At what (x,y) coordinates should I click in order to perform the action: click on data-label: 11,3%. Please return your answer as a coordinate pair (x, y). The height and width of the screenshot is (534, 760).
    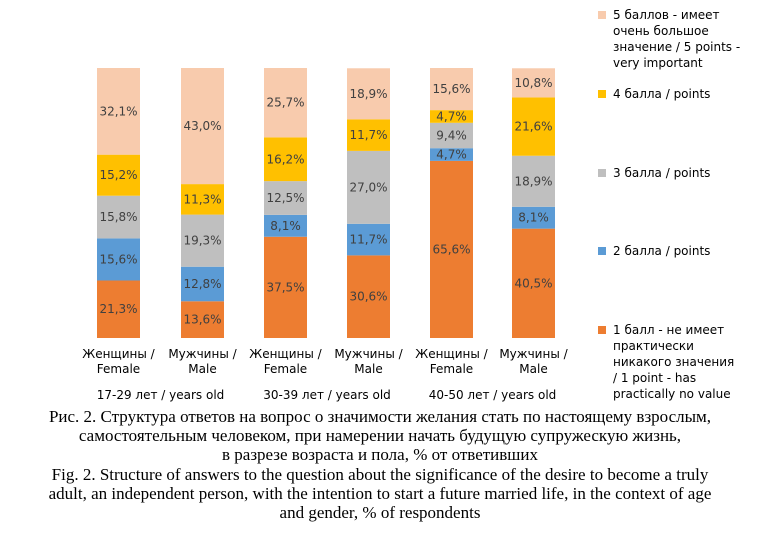
    Looking at the image, I should click on (202, 199).